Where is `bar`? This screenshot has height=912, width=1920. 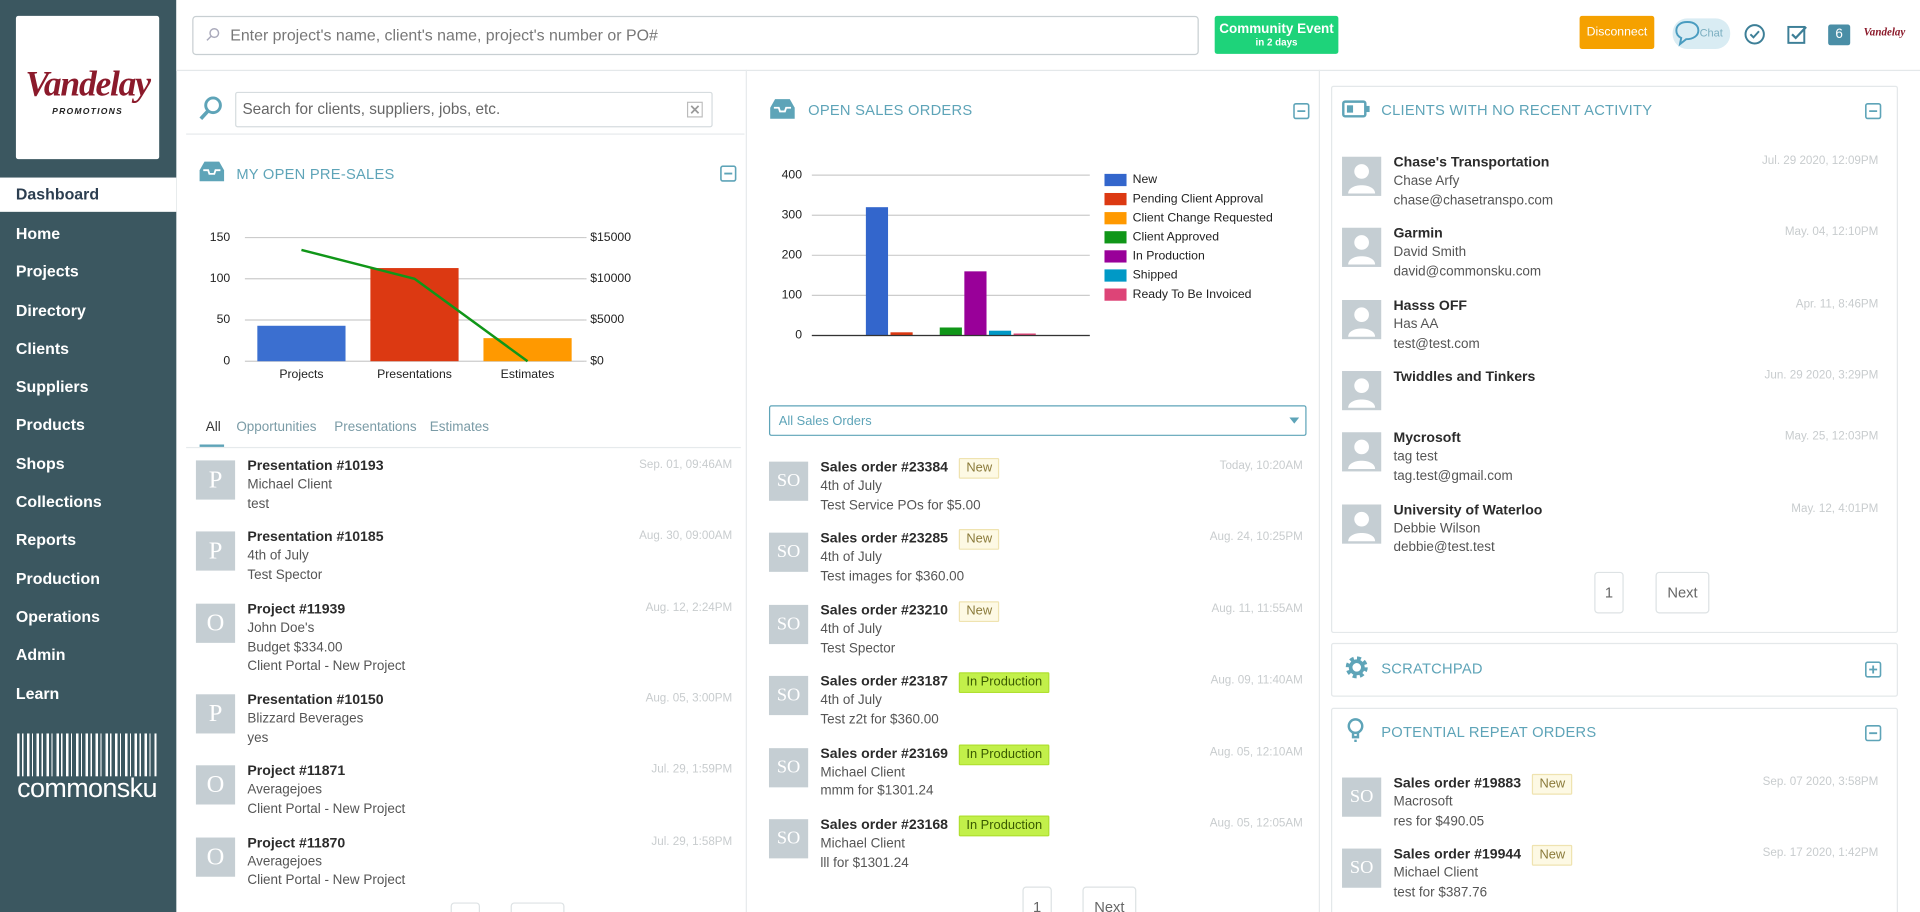
bar is located at coordinates (527, 350).